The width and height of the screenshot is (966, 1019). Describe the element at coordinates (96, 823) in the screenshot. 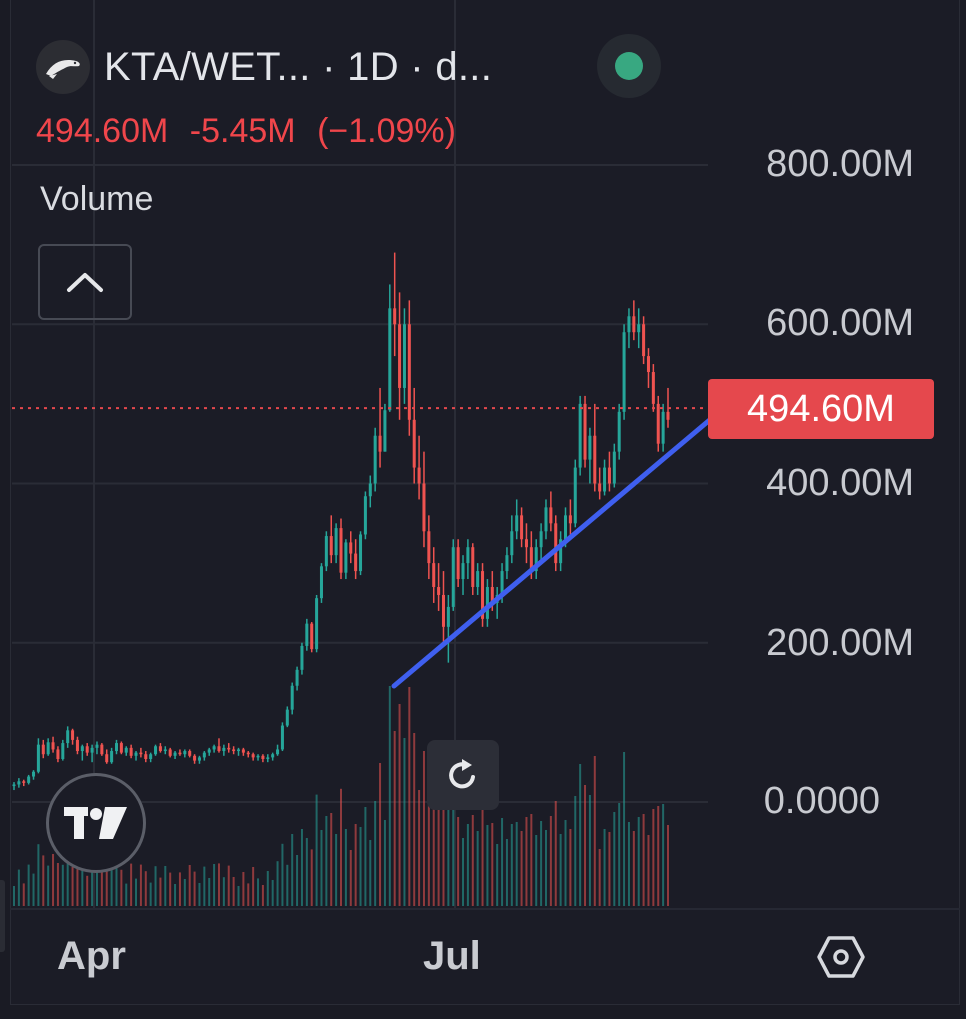

I see `tradingview-logo-icon` at that location.